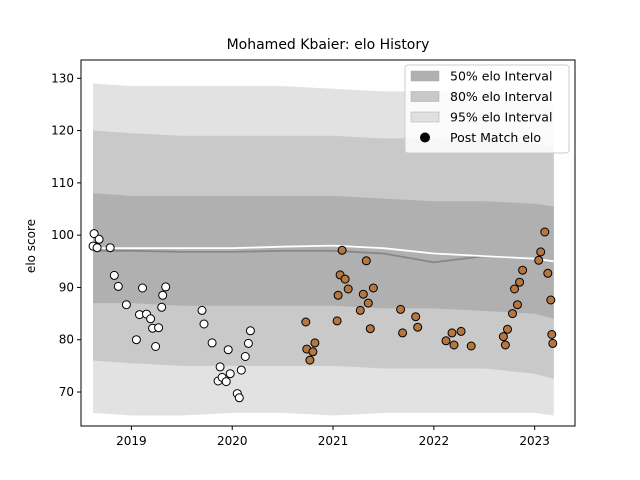 Image resolution: width=640 pixels, height=480 pixels. What do you see at coordinates (501, 76) in the screenshot?
I see `legend-label: 50% elo Interval` at bounding box center [501, 76].